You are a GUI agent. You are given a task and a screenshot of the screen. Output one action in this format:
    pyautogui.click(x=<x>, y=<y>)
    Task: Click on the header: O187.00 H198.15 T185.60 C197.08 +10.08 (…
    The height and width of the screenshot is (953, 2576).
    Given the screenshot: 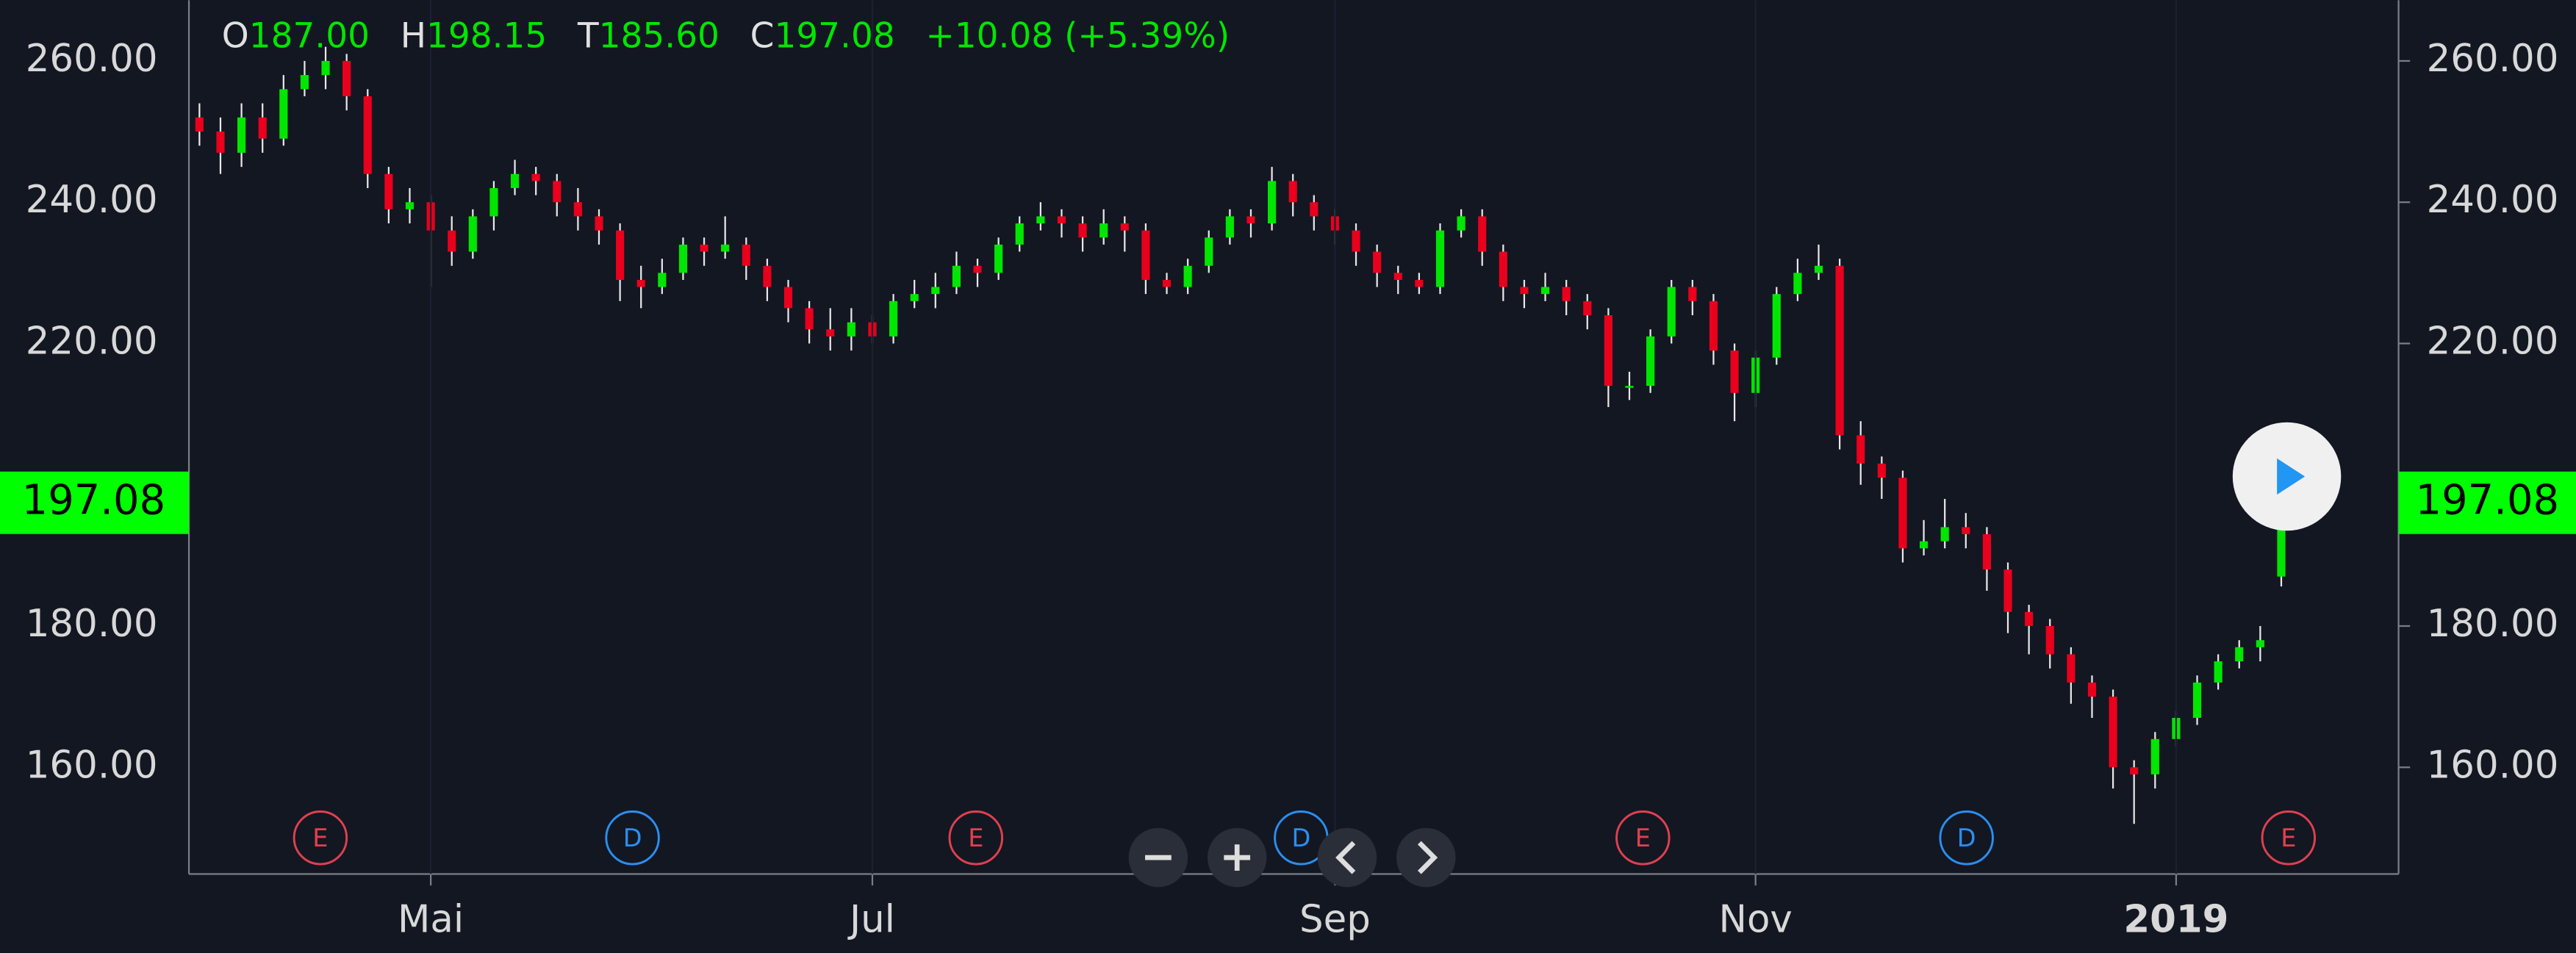 What is the action you would take?
    pyautogui.click(x=726, y=35)
    